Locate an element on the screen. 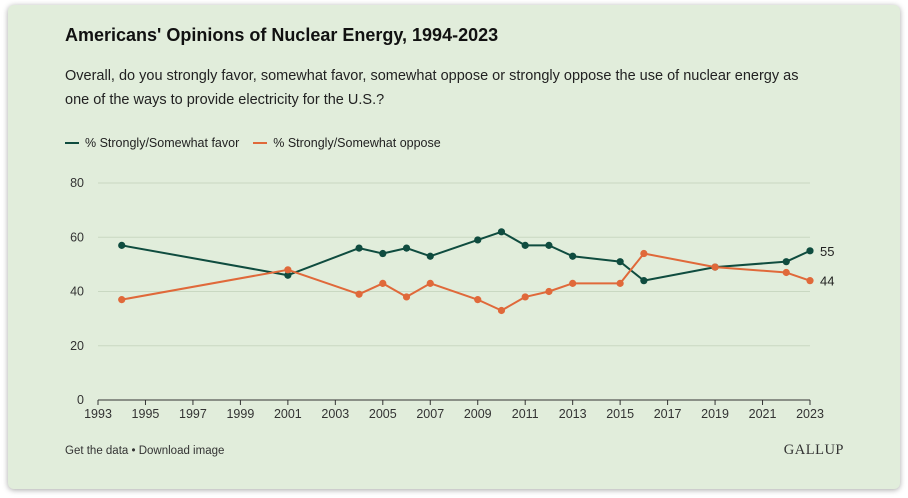 The image size is (908, 498). y-tick-label: 20 is located at coordinates (77, 346).